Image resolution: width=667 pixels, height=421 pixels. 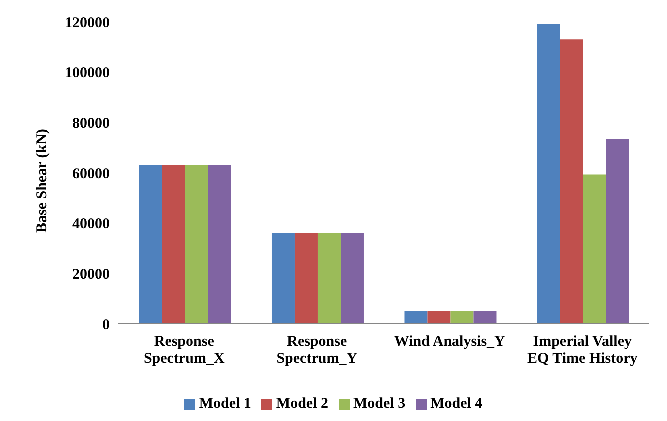 I want to click on legend-label: Model 2, so click(x=302, y=404).